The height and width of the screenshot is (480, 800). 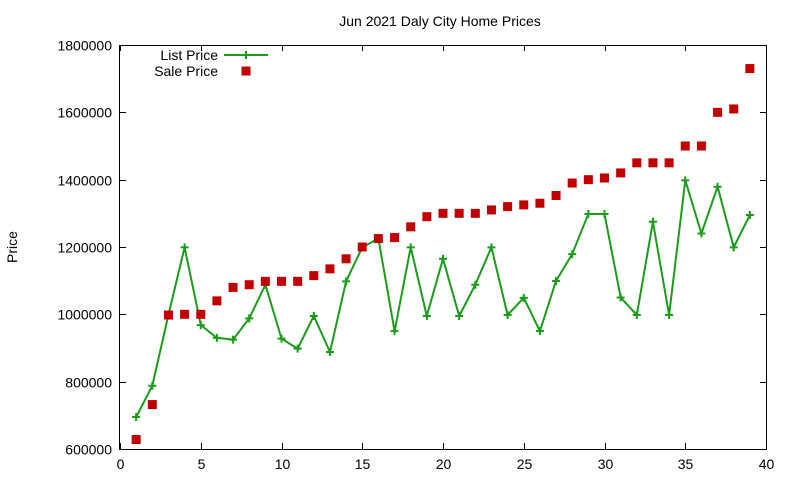 I want to click on x-tick-label: 35, so click(x=686, y=464).